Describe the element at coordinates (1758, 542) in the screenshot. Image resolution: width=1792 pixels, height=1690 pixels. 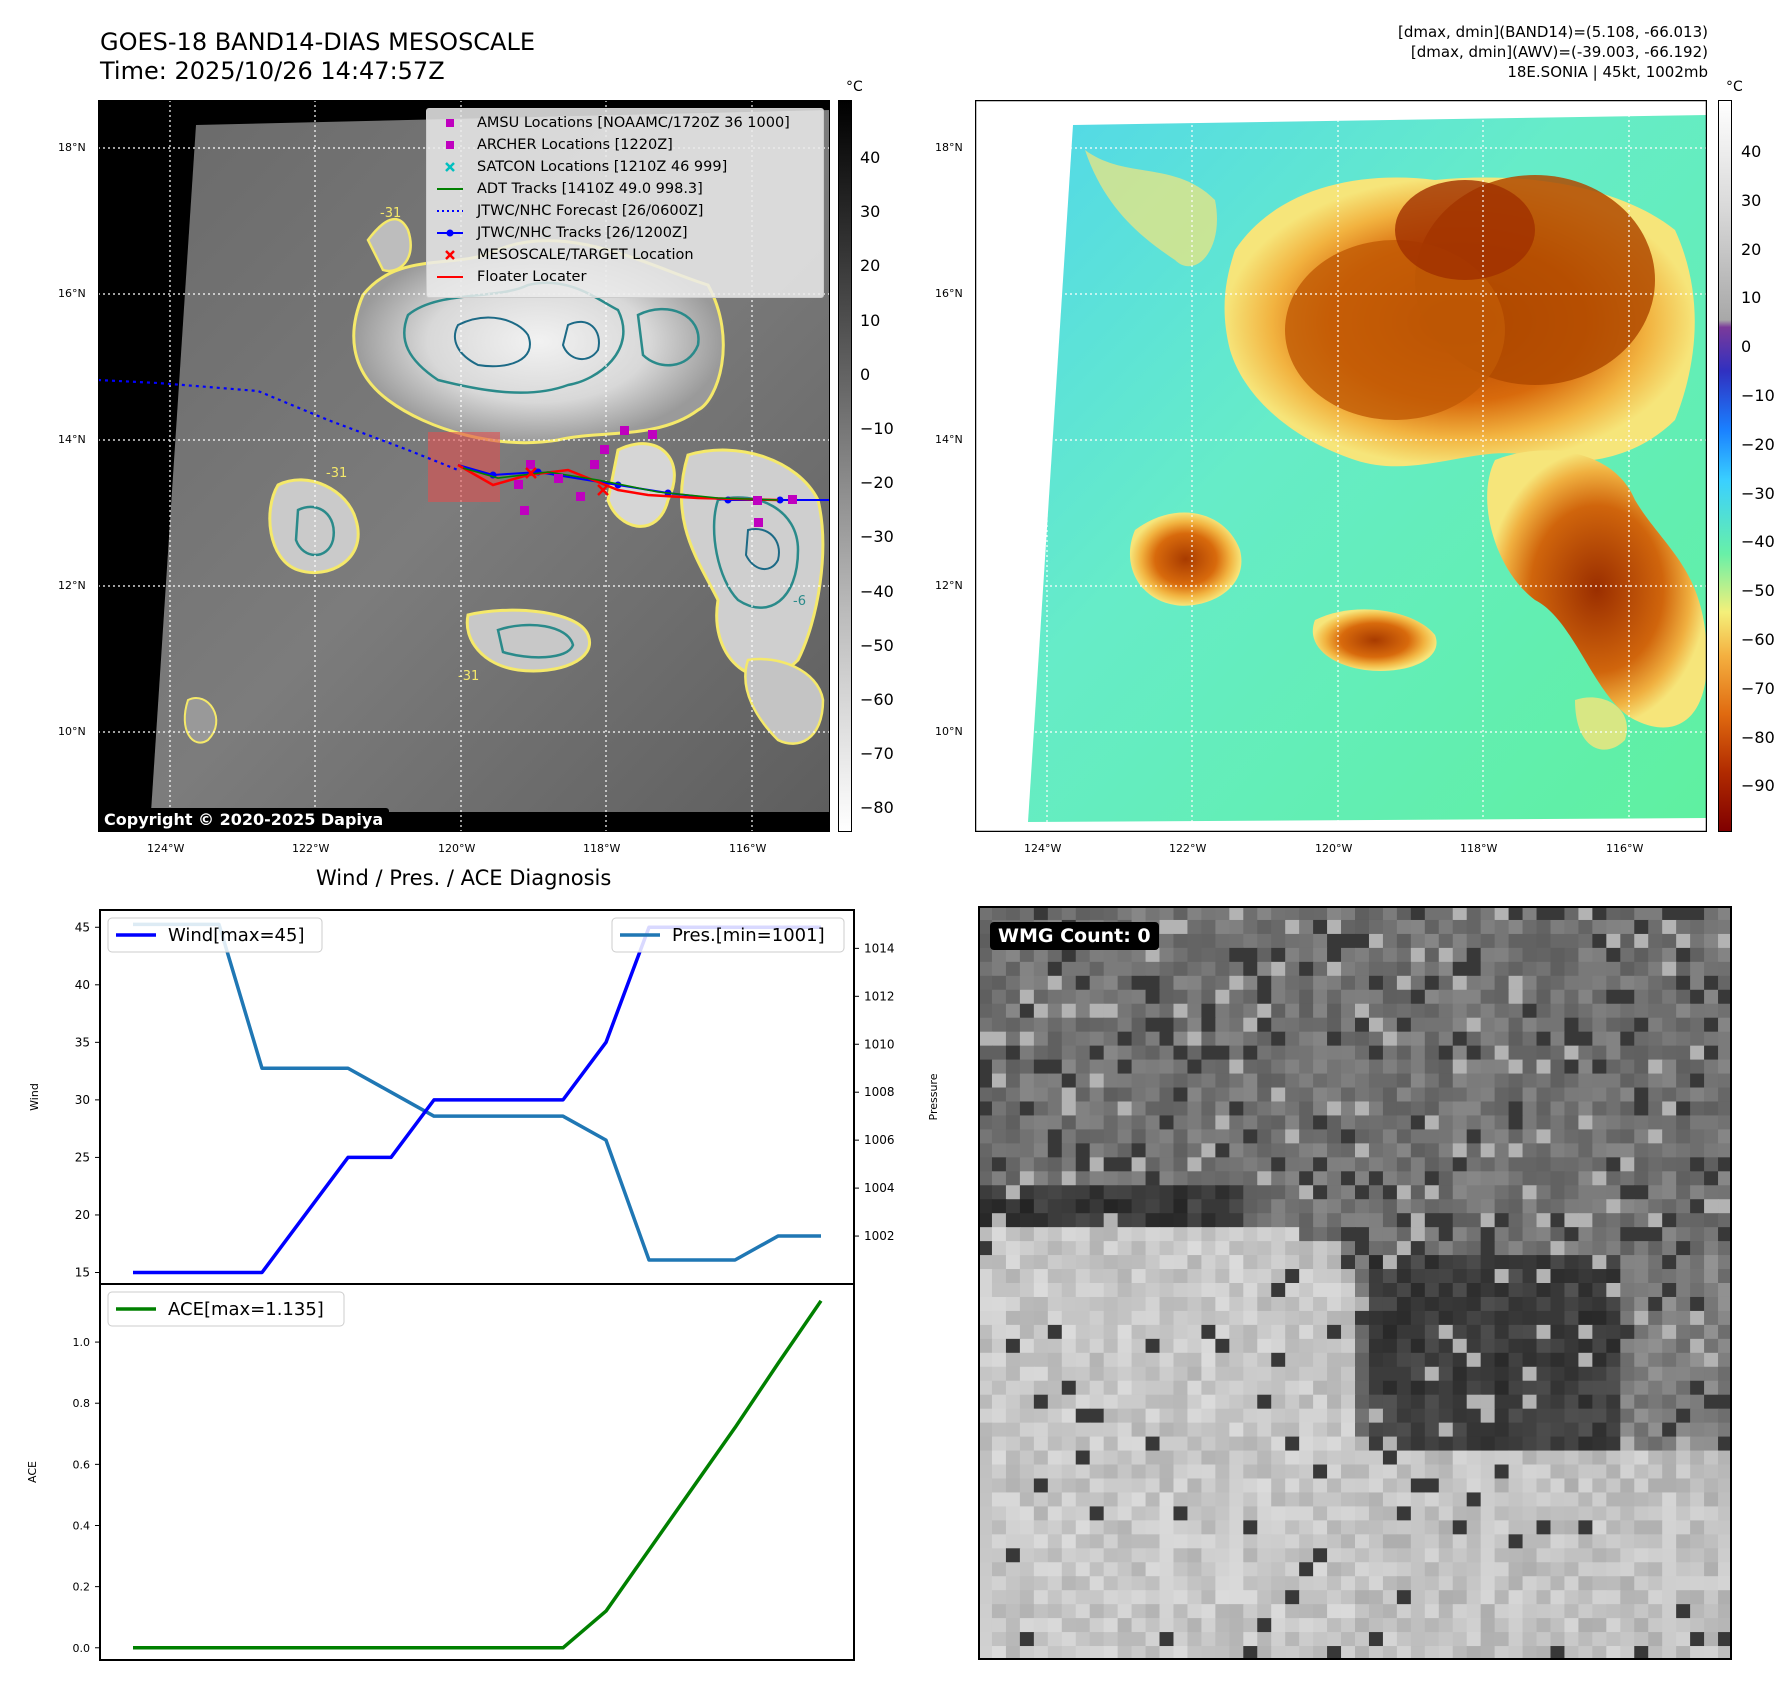
I see `colorbar-tick-label: −40` at that location.